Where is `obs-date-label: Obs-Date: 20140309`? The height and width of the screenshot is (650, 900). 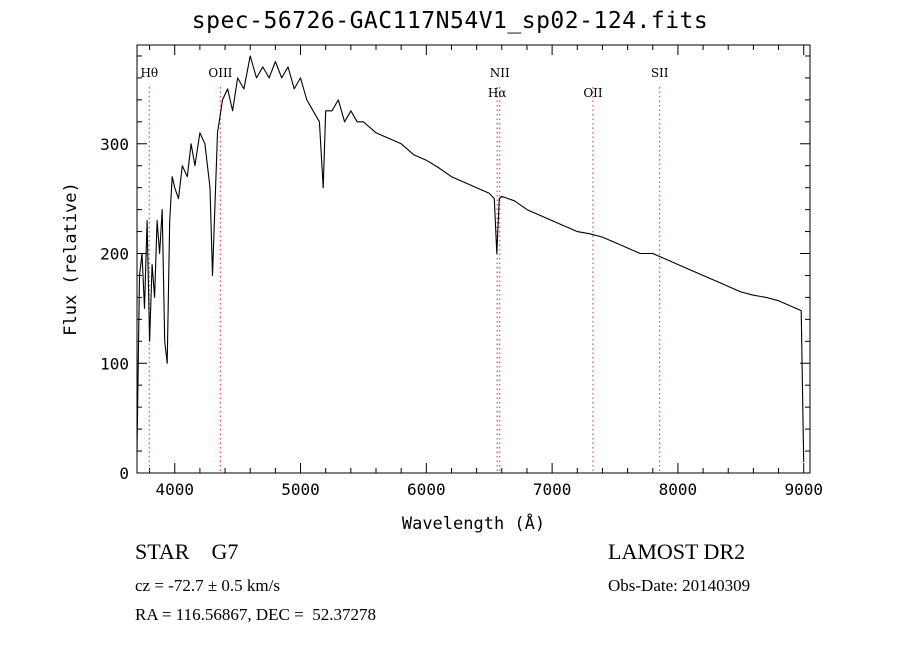
obs-date-label: Obs-Date: 20140309 is located at coordinates (679, 585).